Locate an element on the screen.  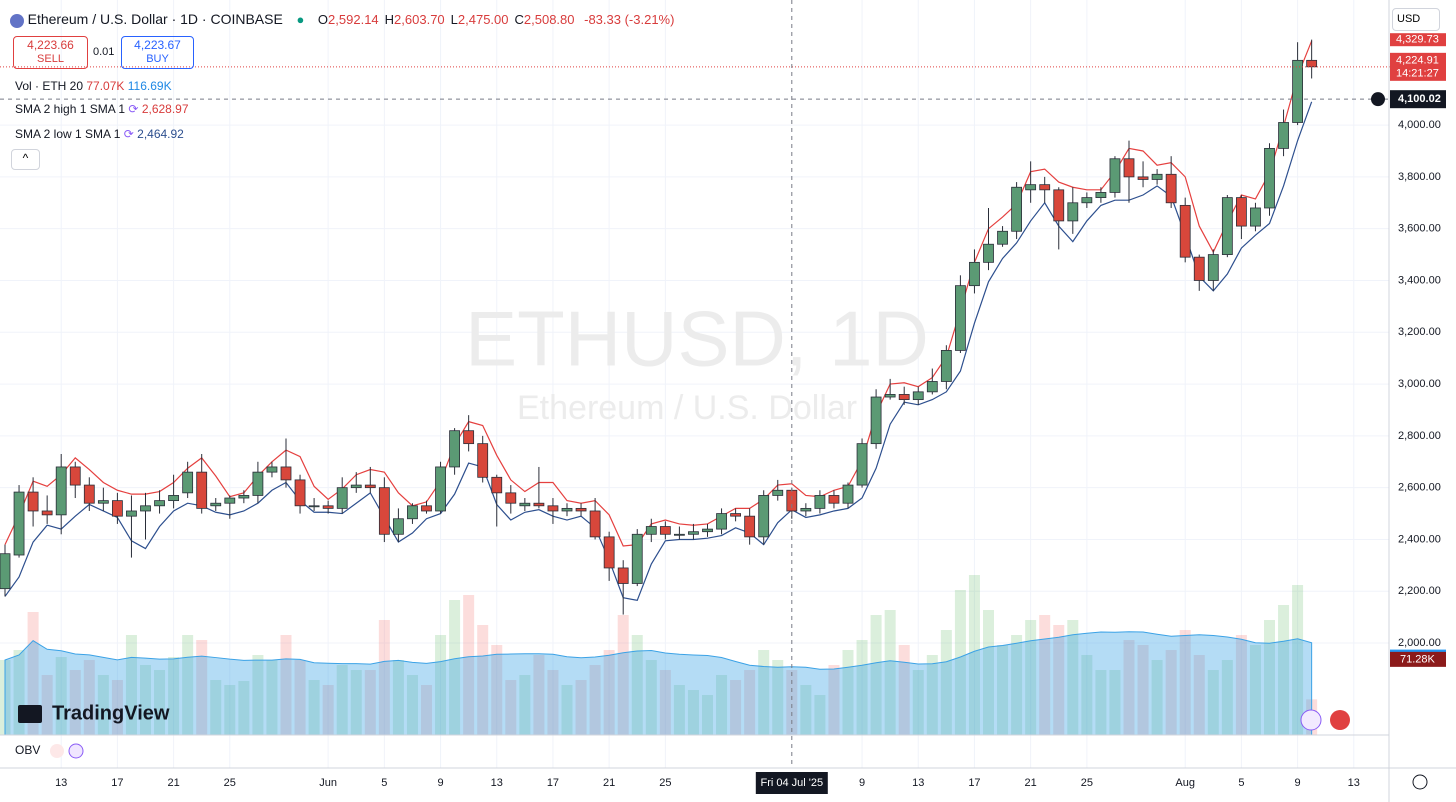
ohlc-item: L2,475.00 is located at coordinates (480, 19).